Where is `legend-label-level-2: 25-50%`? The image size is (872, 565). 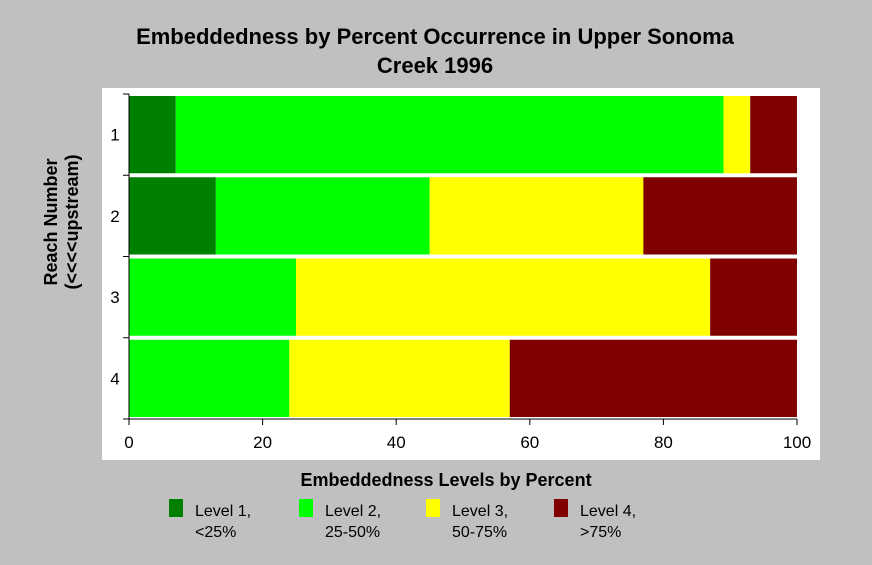 legend-label-level-2: 25-50% is located at coordinates (352, 532).